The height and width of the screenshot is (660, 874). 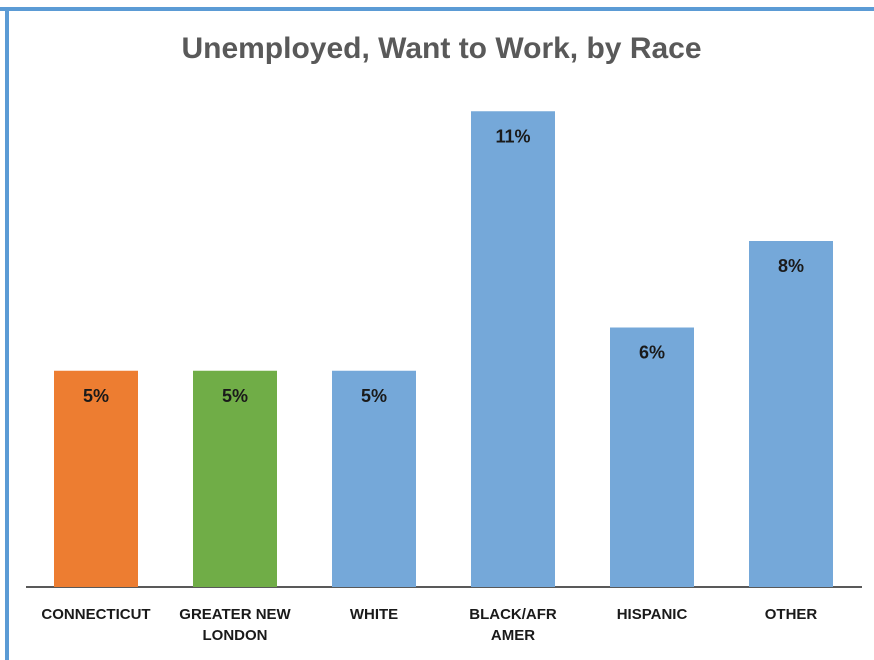 I want to click on bar-other, so click(x=791, y=414).